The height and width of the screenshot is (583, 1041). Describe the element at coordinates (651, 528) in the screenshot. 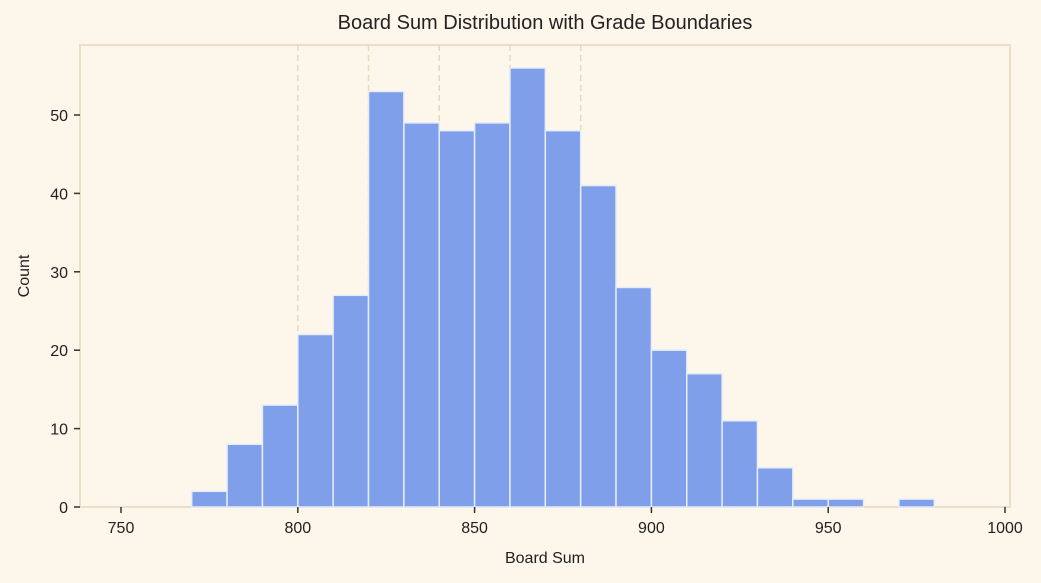

I see `x-tick-label: 900` at that location.